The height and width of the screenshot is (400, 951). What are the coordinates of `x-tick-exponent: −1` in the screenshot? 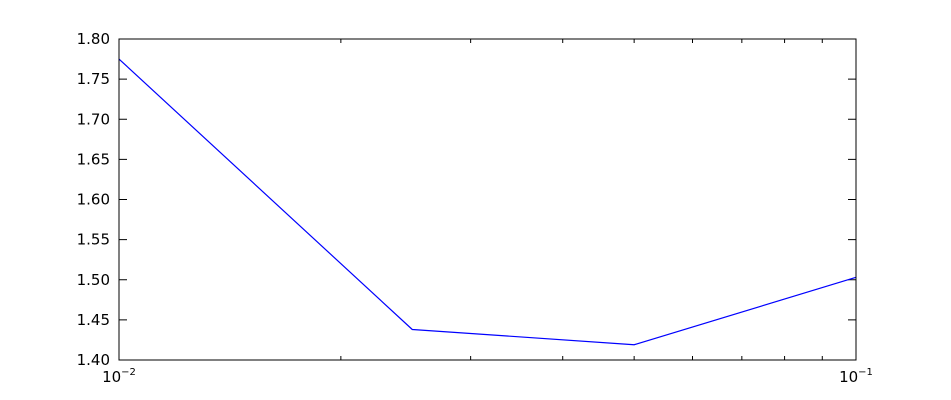 It's located at (865, 372).